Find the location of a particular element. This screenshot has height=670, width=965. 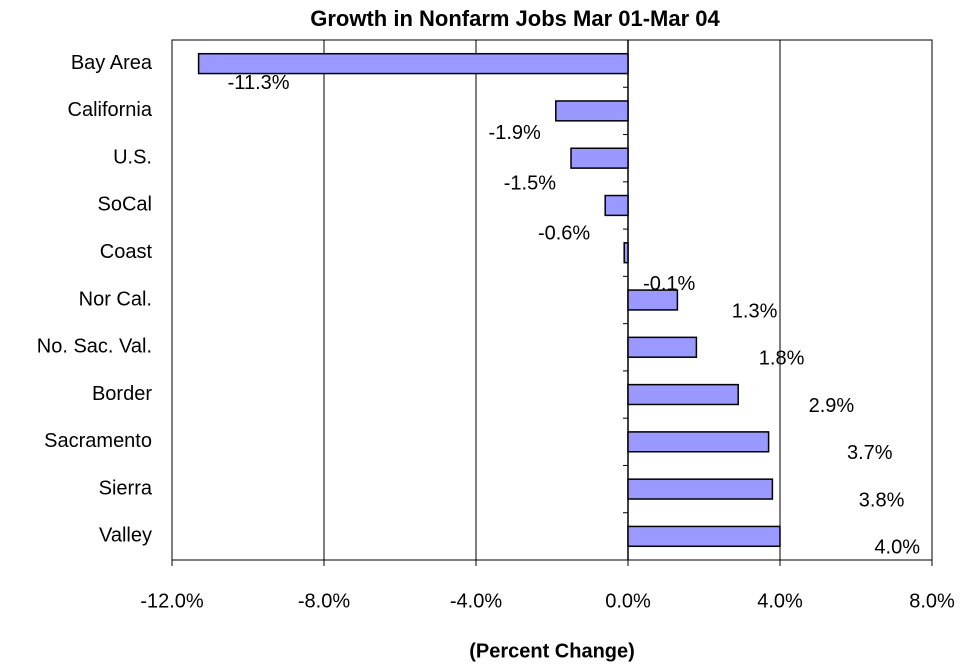

y-tick-label: Valley is located at coordinates (125, 536).